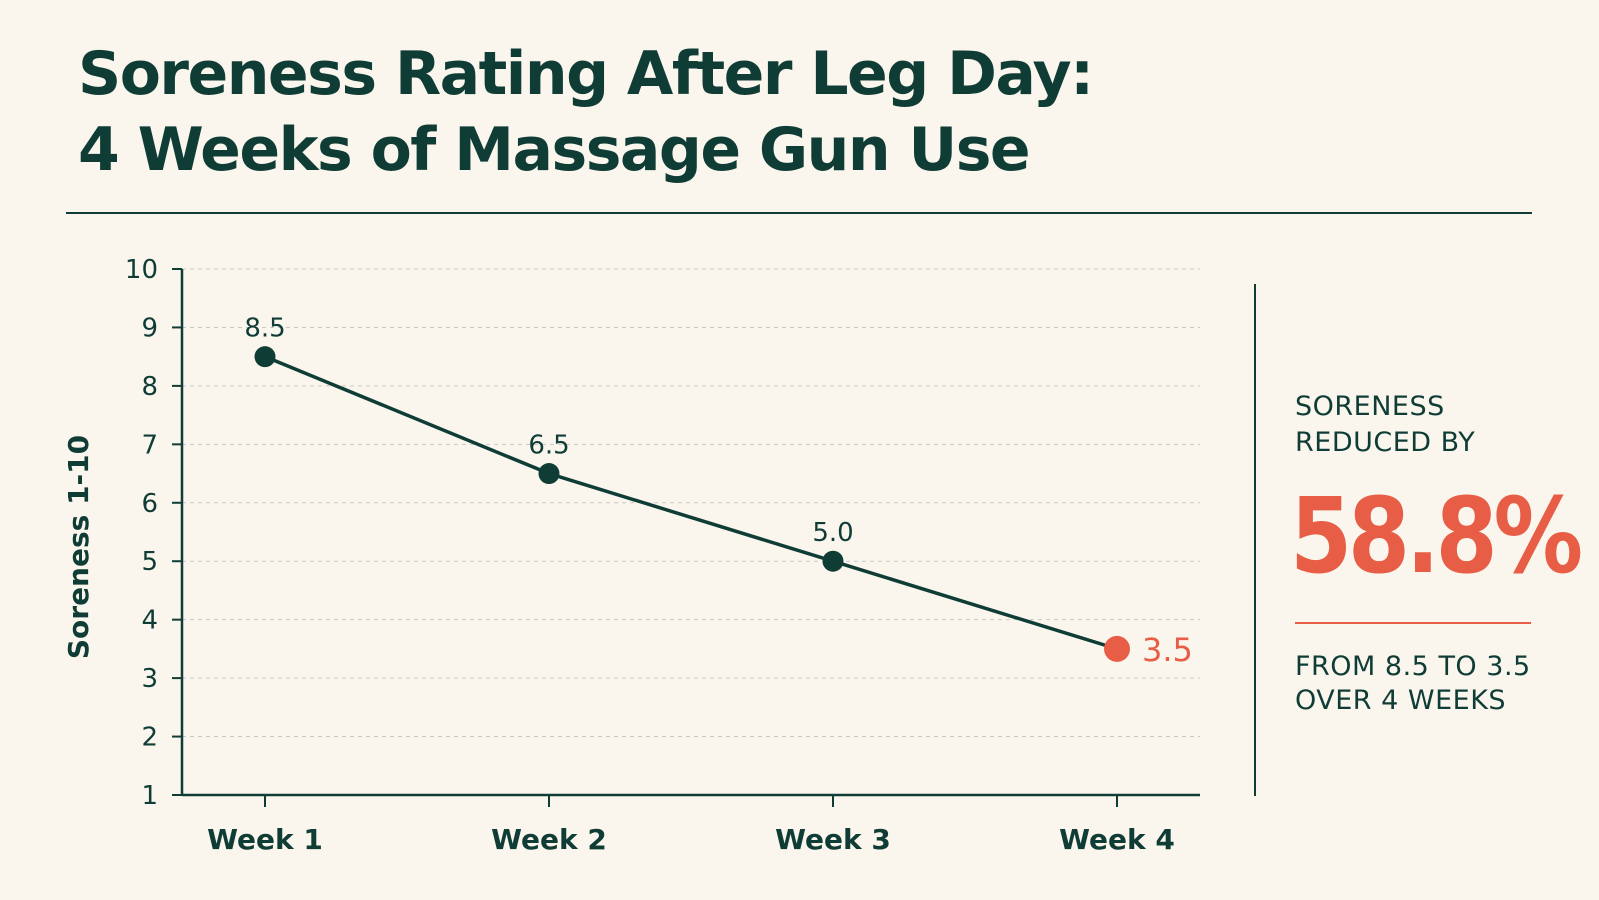 This screenshot has width=1599, height=900. Describe the element at coordinates (1385, 442) in the screenshot. I see `callout-label-line-2: REDUCED BY` at that location.